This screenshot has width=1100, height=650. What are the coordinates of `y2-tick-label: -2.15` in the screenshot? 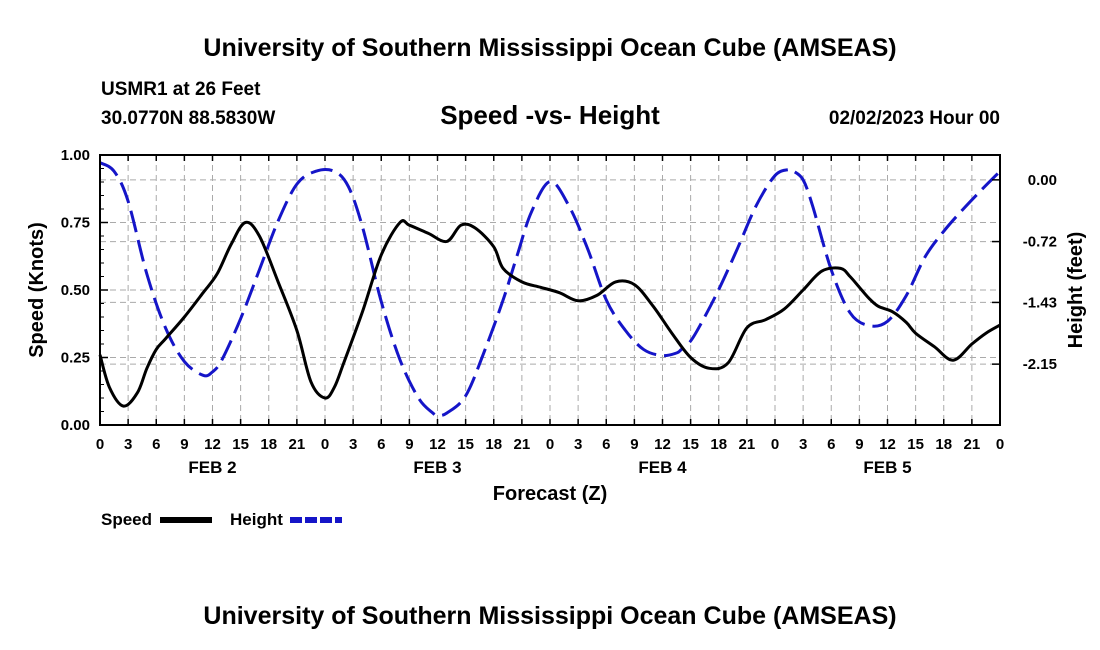 It's located at (1040, 364).